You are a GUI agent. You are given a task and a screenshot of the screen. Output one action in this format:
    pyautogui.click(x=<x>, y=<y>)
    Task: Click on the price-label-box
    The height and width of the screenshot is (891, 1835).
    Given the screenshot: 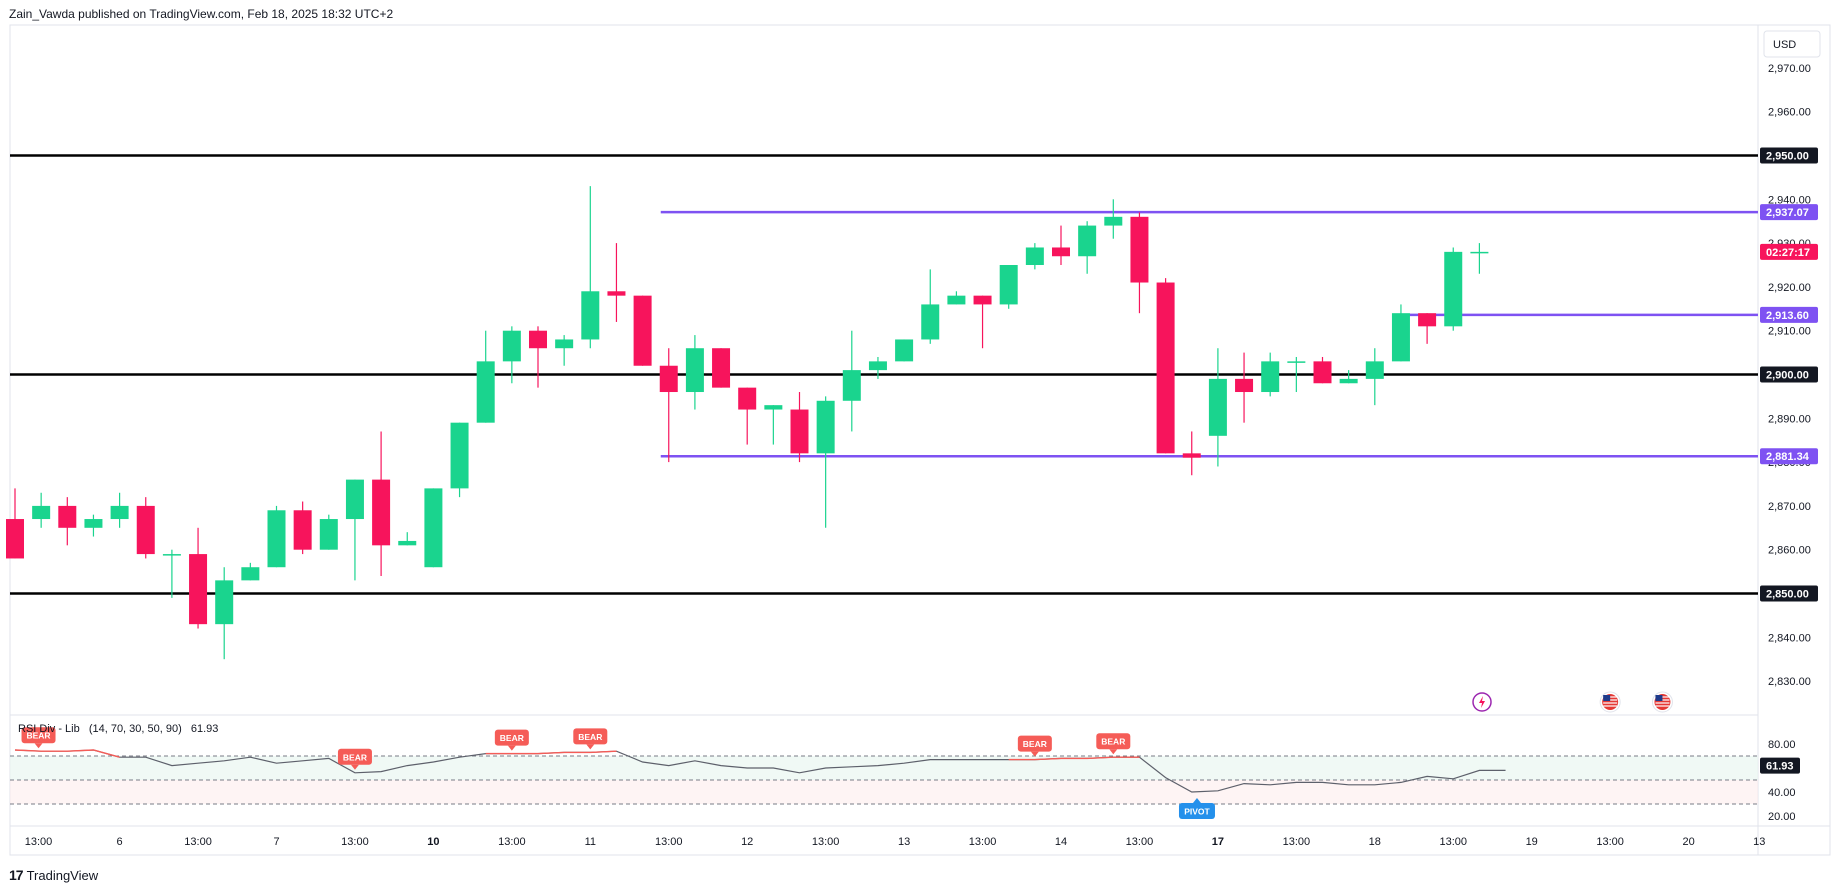 What is the action you would take?
    pyautogui.click(x=1789, y=155)
    